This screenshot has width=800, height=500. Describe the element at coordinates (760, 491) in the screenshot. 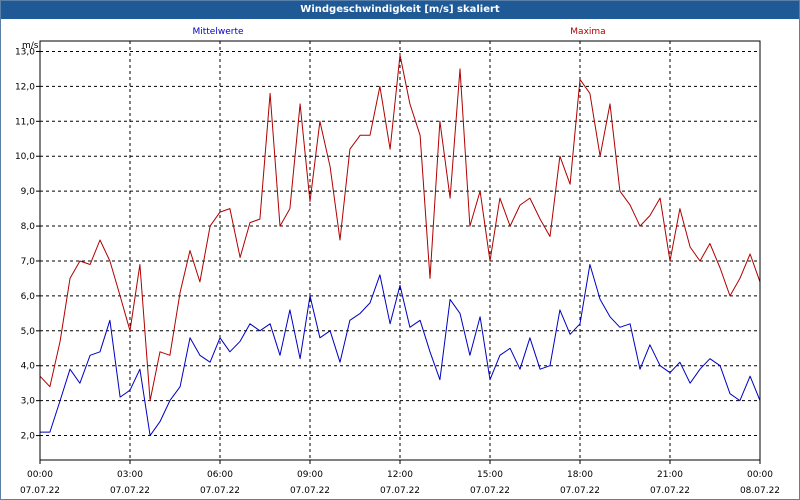

I see `x-tick-date: 08.07.22` at that location.